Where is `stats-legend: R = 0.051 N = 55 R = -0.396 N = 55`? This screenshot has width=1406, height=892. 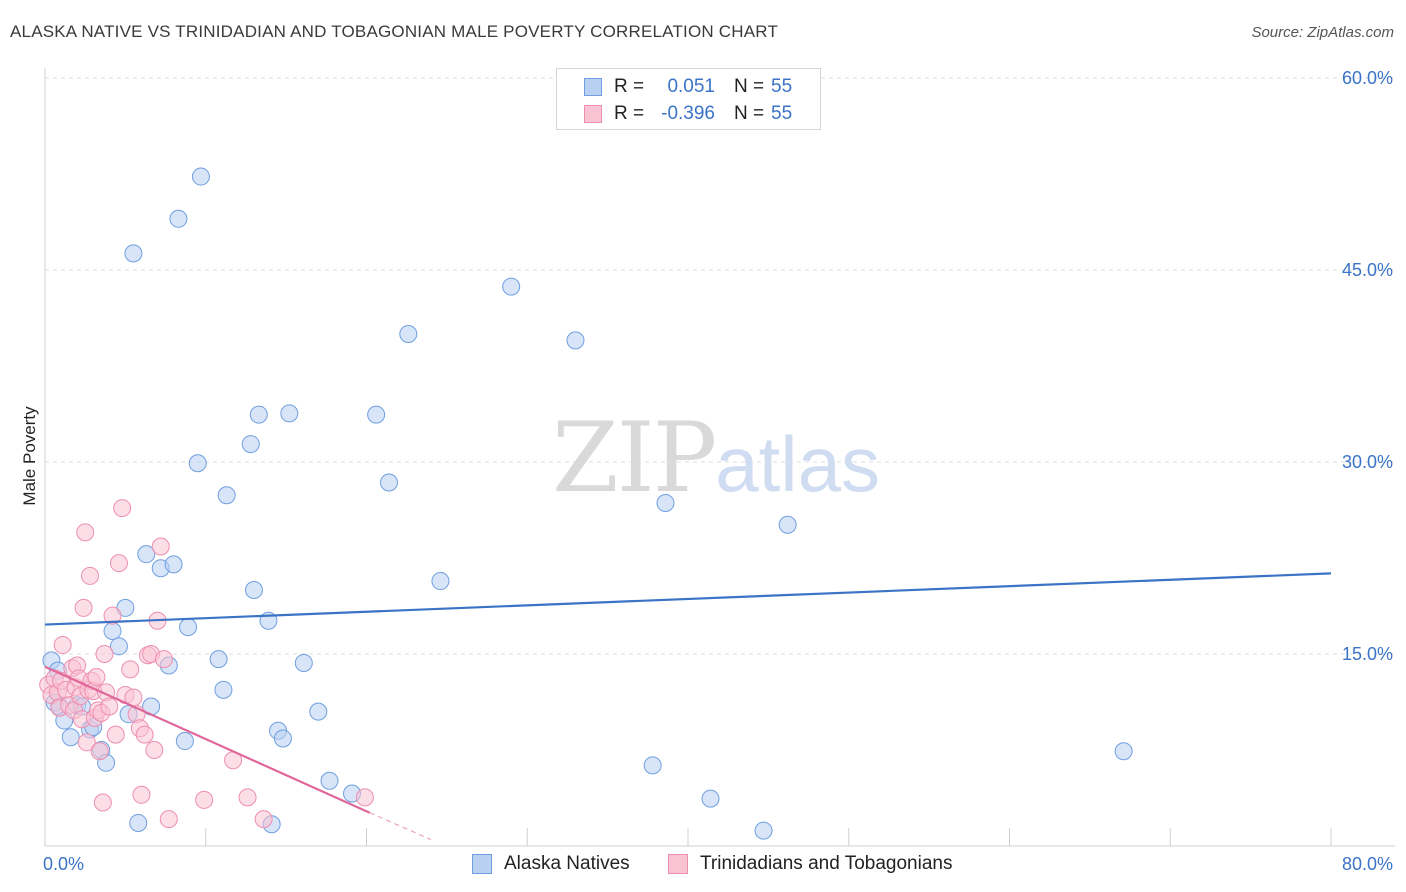
stats-legend: R = 0.051 N = 55 R = -0.396 N = 55 is located at coordinates (688, 99).